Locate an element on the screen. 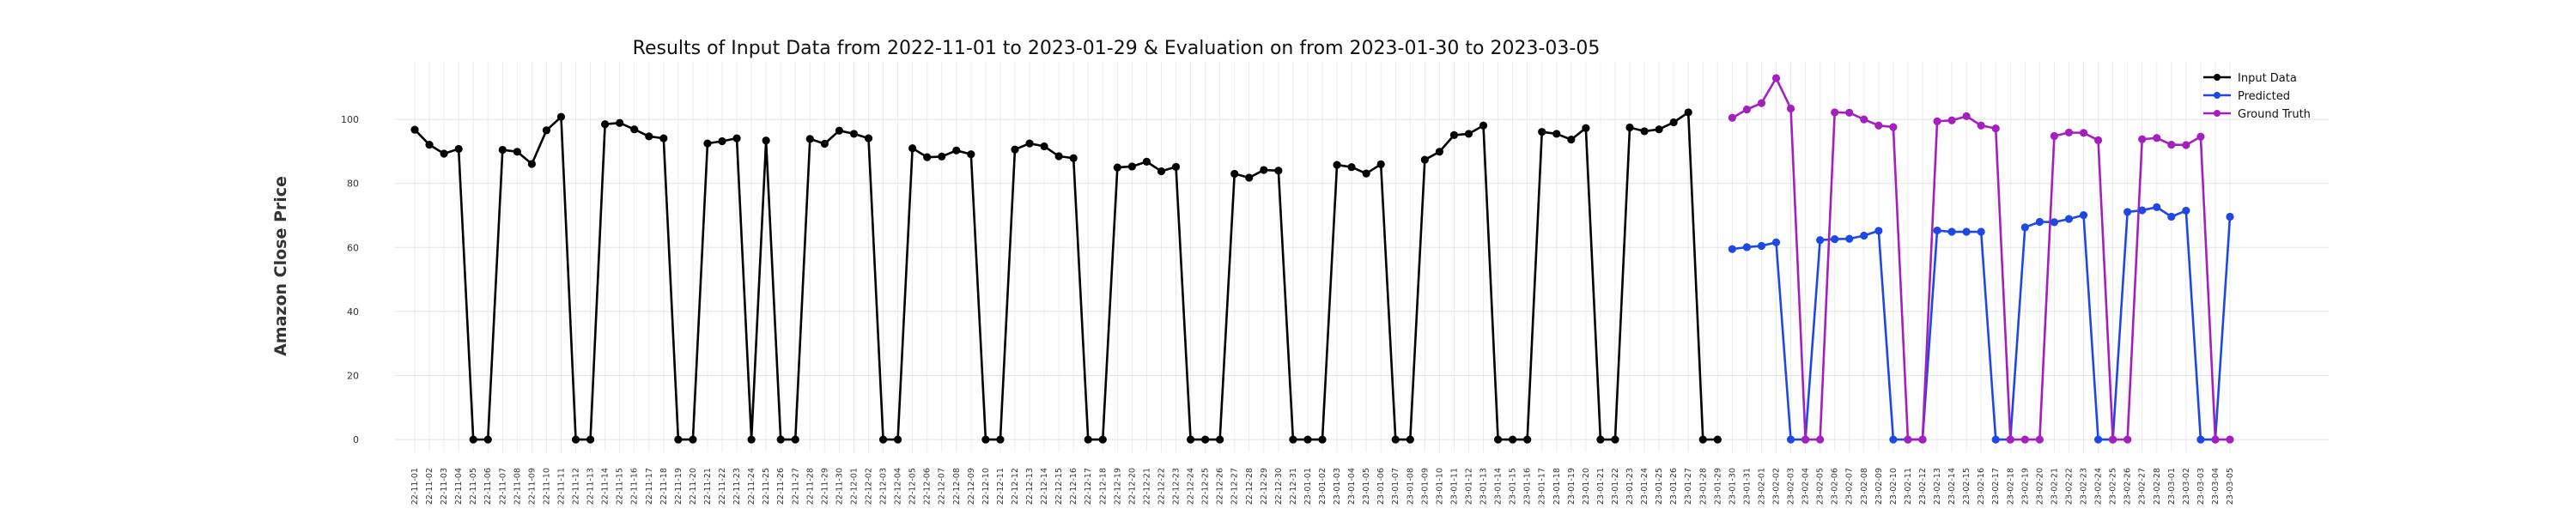 The height and width of the screenshot is (515, 2576). x-tick-label: 22-12-22 is located at coordinates (1162, 486).